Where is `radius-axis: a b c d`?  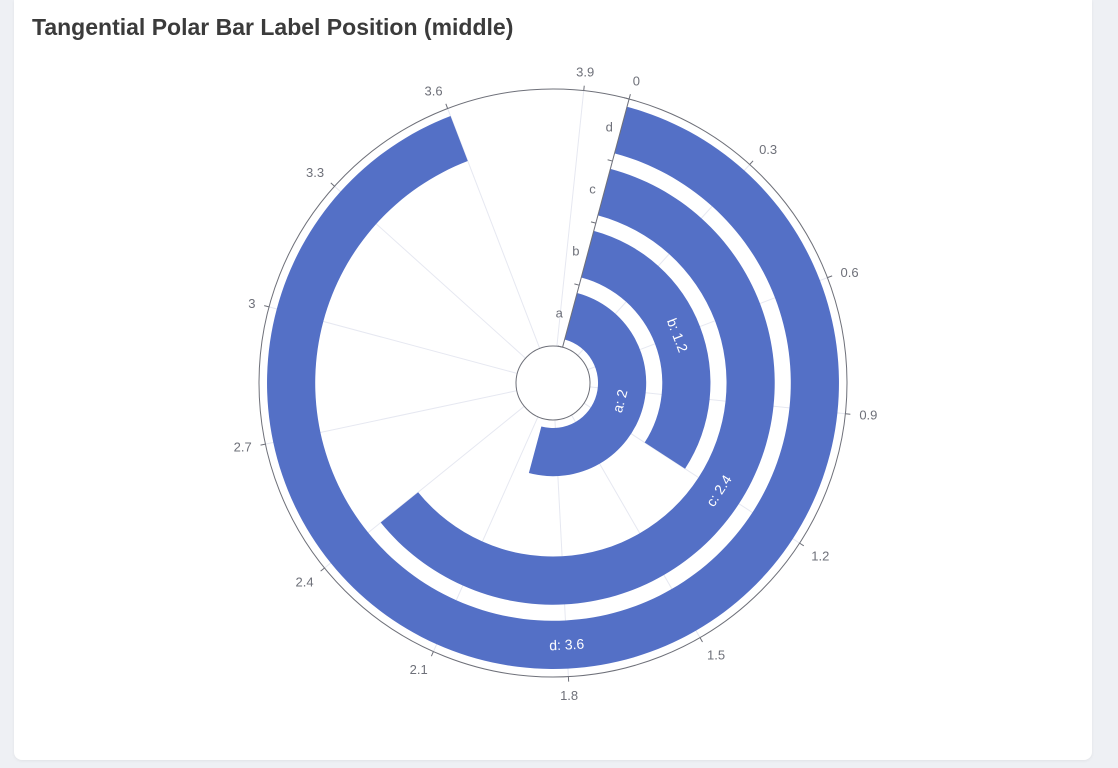 radius-axis: a b c d is located at coordinates (593, 222).